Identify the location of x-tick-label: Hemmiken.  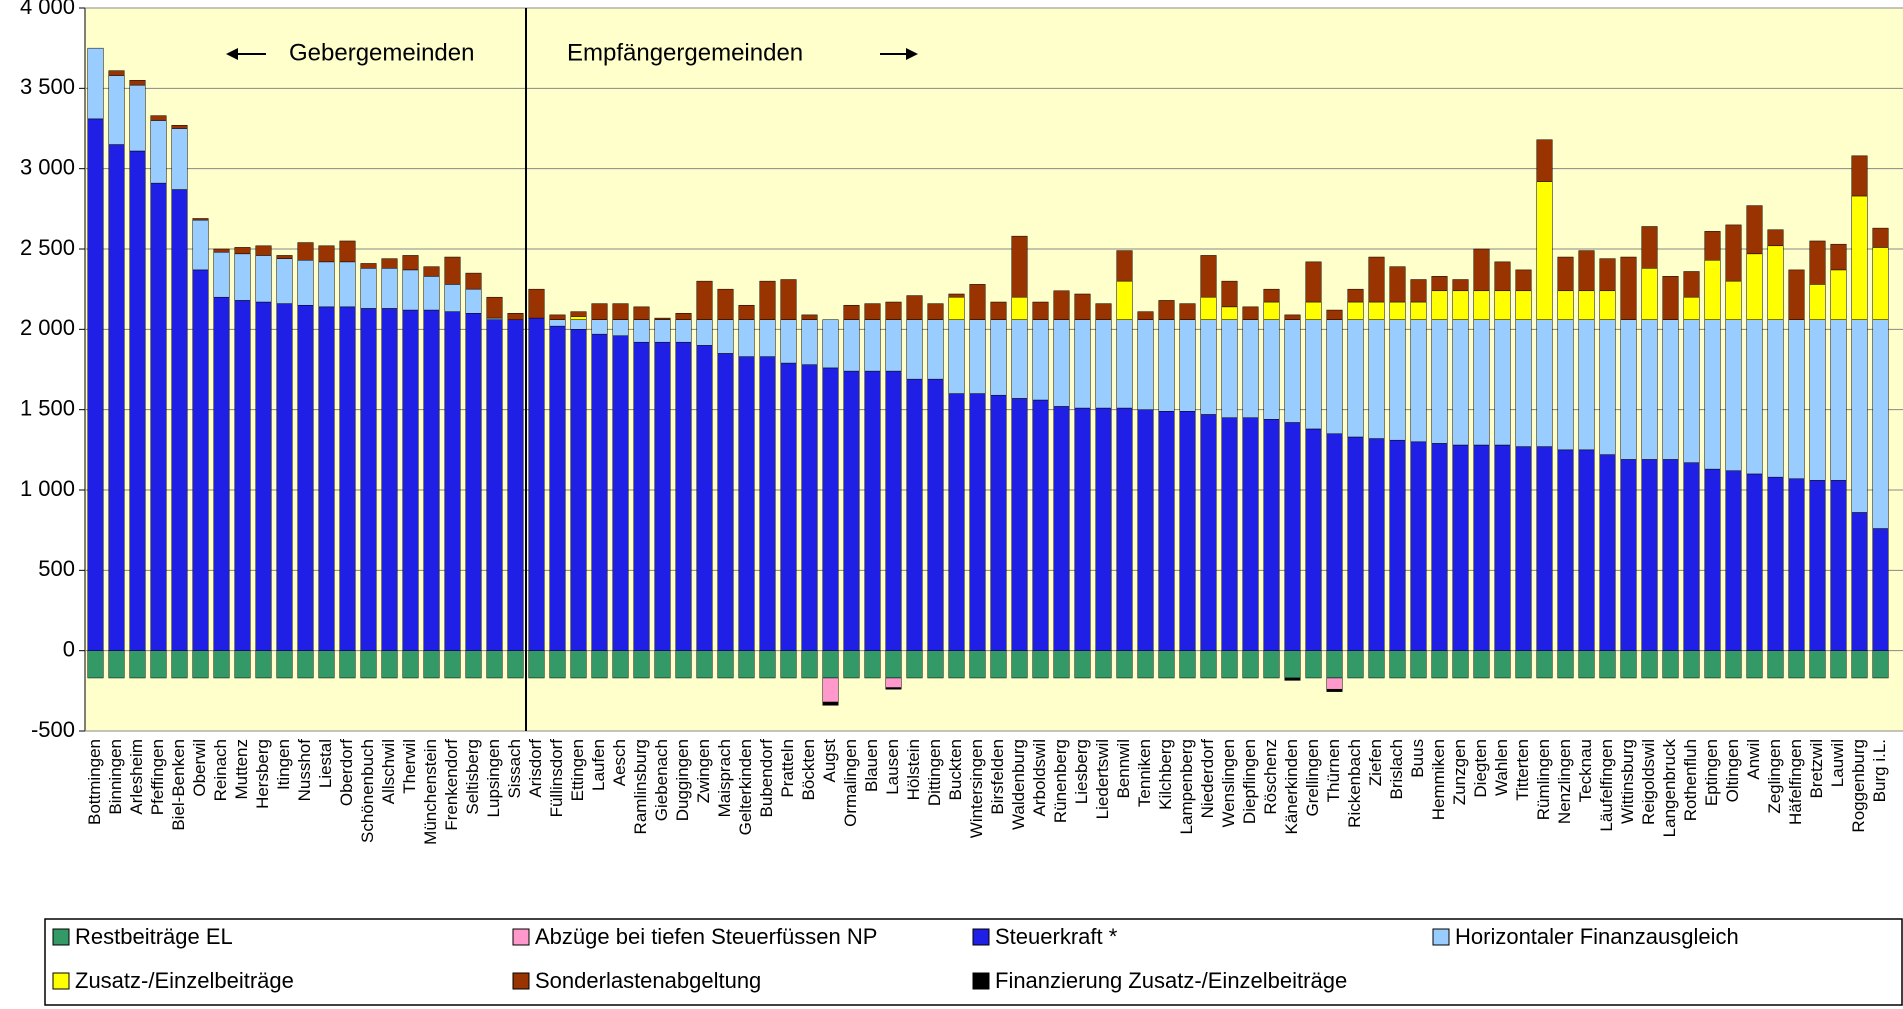
(1438, 779).